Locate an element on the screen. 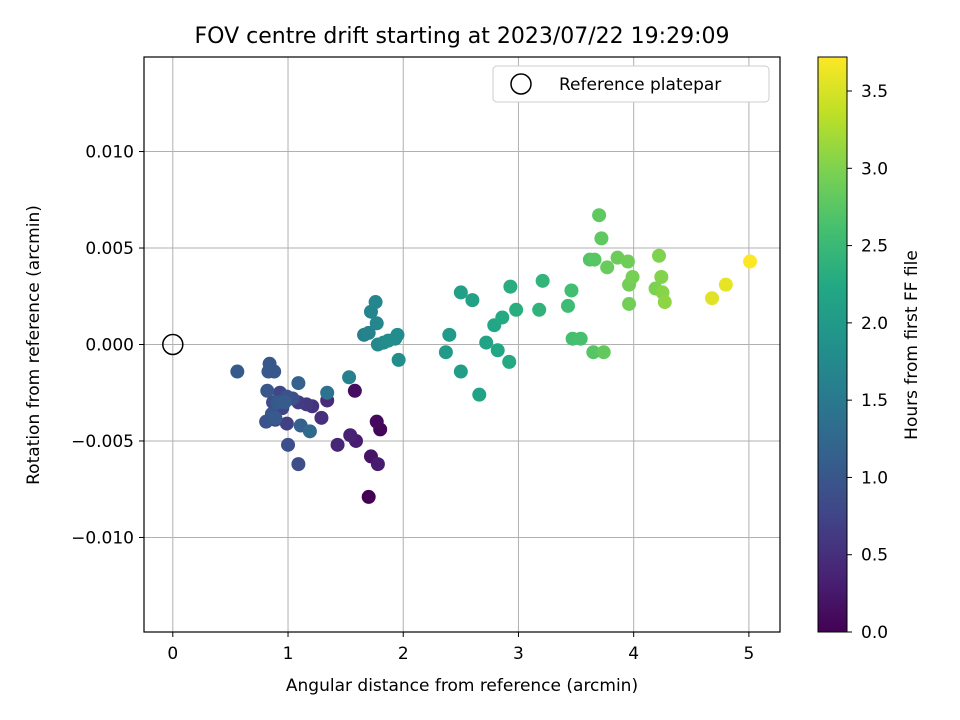 The width and height of the screenshot is (960, 720). colorbar-tick-label: 2.5 is located at coordinates (874, 247).